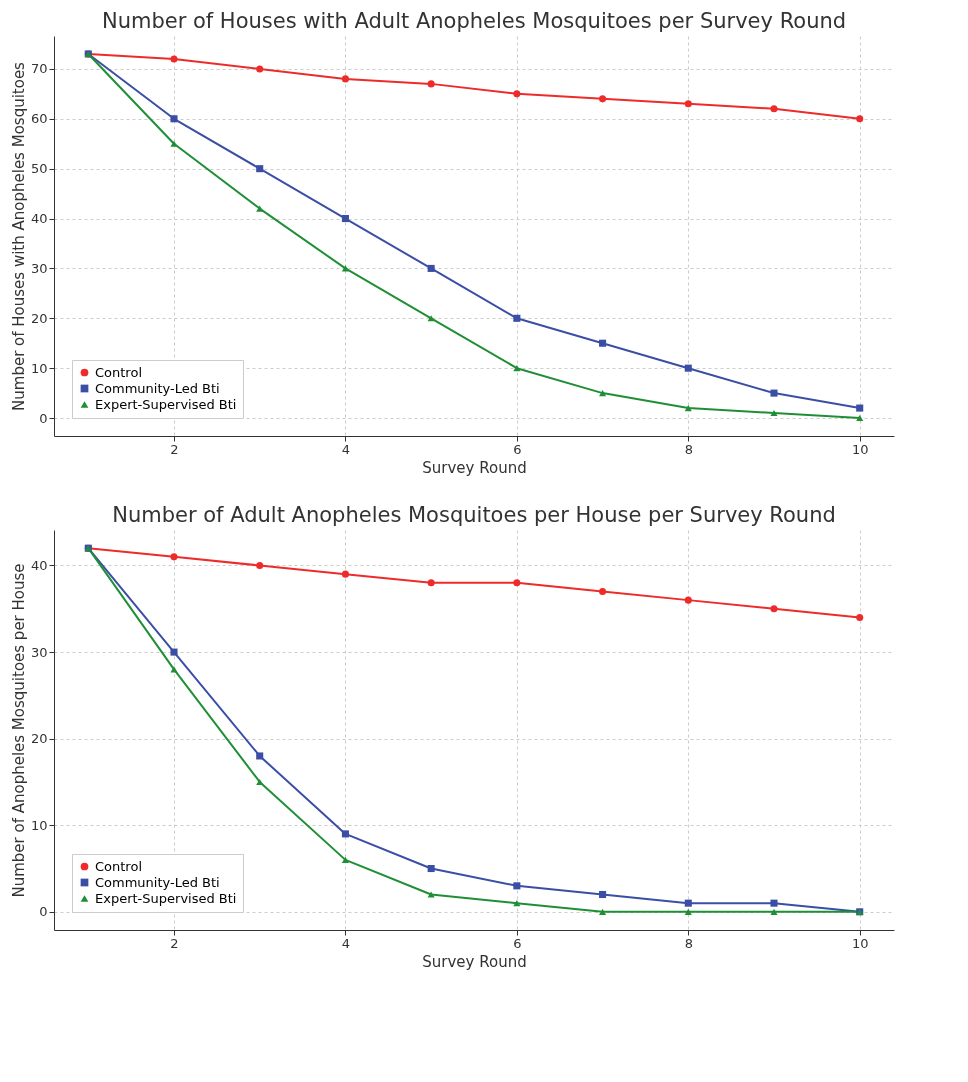  What do you see at coordinates (474, 515) in the screenshot?
I see `chart-title: Number of Adult Anopheles Mosquitoes per House per Survey Round` at bounding box center [474, 515].